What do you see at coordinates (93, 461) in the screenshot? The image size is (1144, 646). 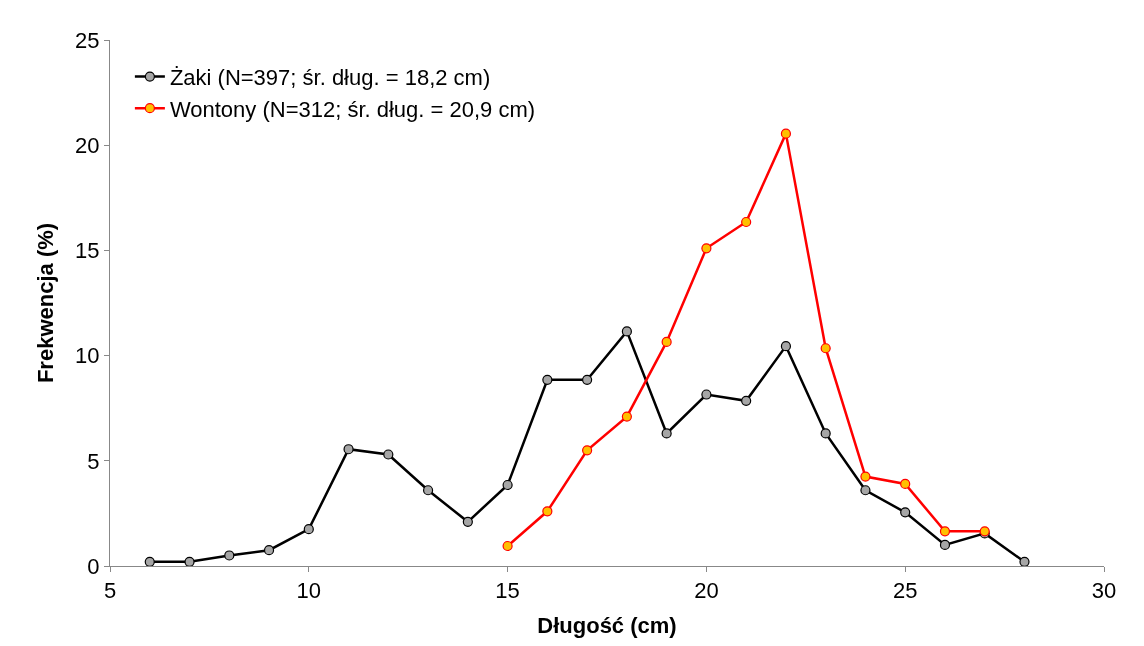 I see `y-tick-label: 5` at bounding box center [93, 461].